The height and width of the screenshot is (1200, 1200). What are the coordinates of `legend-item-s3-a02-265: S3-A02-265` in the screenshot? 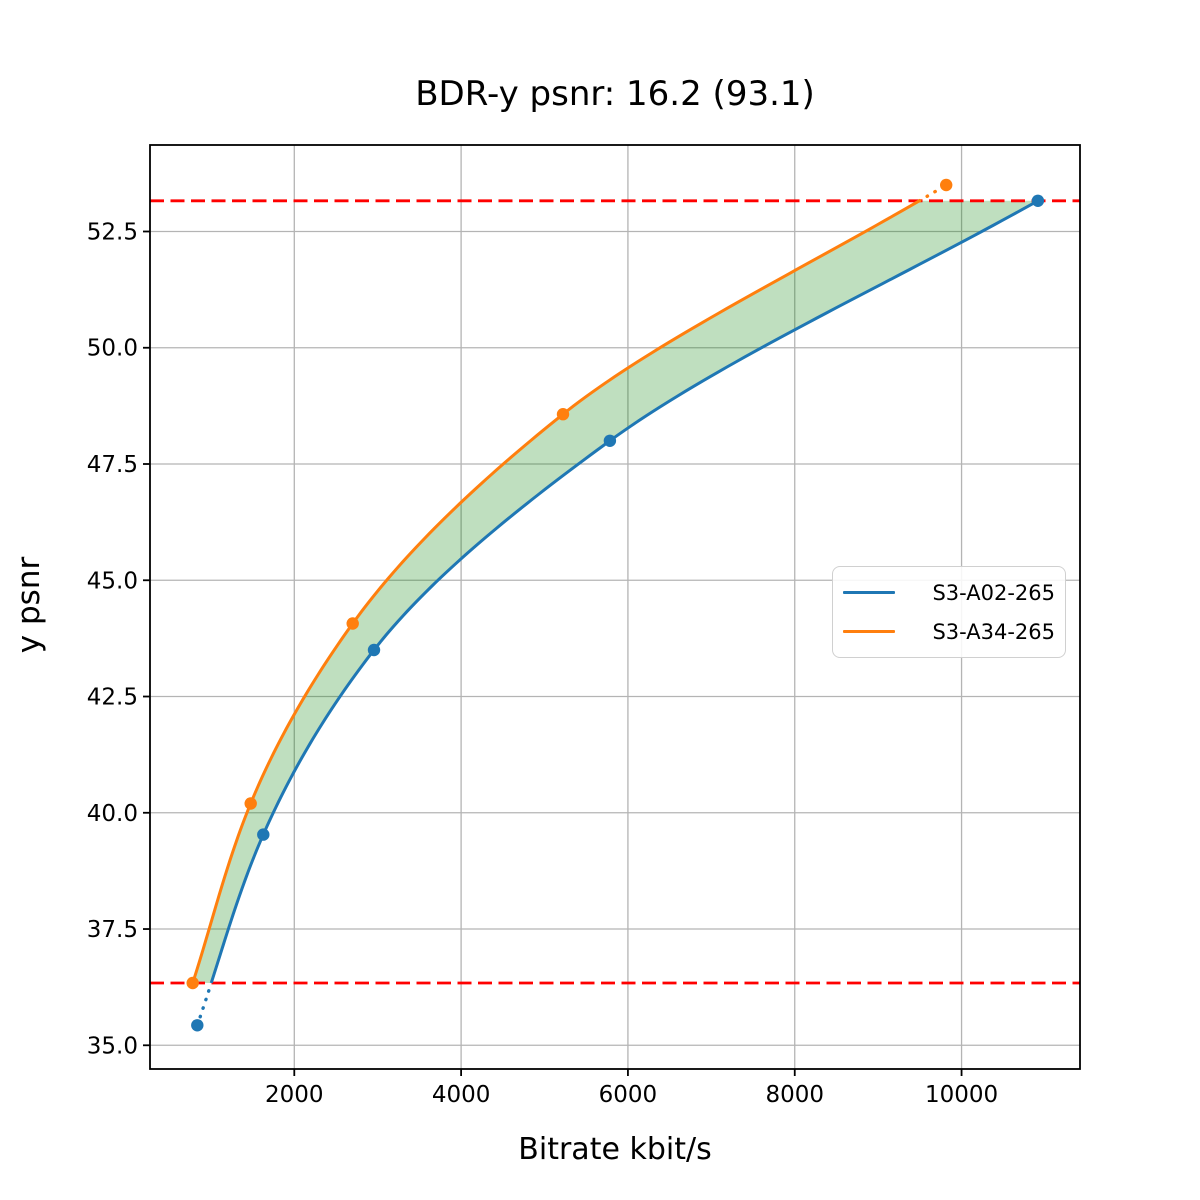 It's located at (949, 593).